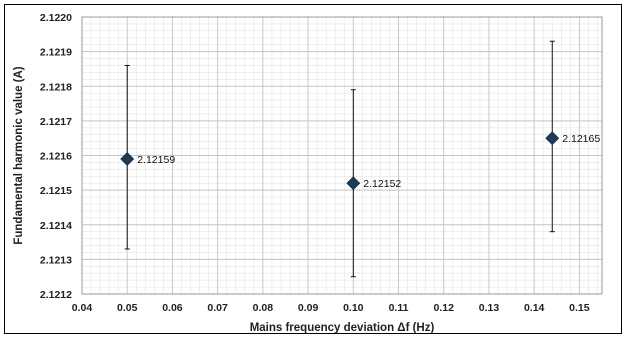 This screenshot has height=340, width=628. What do you see at coordinates (579, 308) in the screenshot?
I see `x-tick-label: 0.15` at bounding box center [579, 308].